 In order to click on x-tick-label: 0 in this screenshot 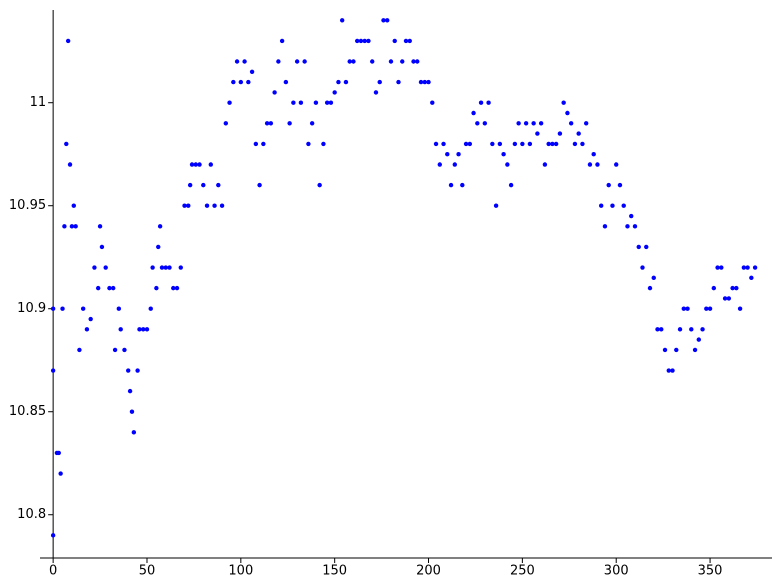, I will do `click(53, 571)`.